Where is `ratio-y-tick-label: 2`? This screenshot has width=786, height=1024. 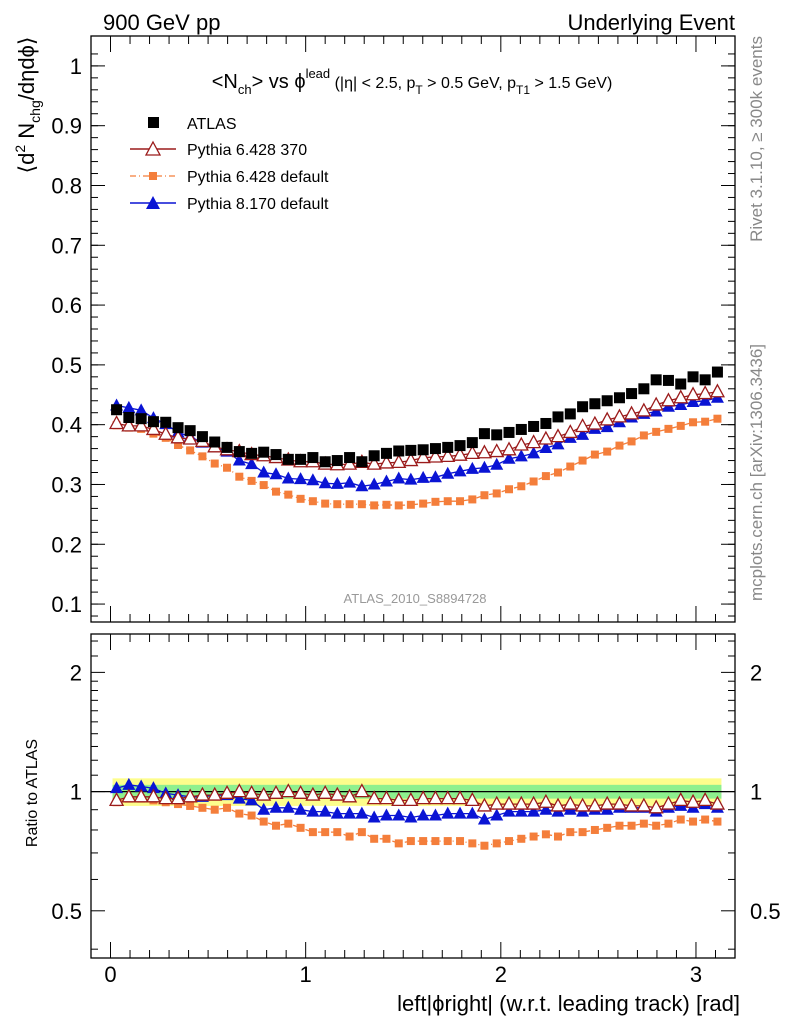 ratio-y-tick-label: 2 is located at coordinates (76, 672).